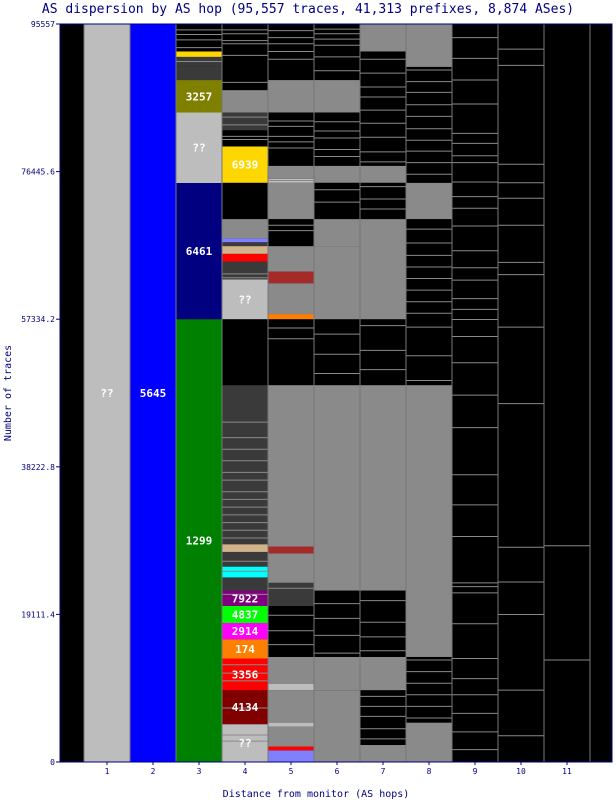 This screenshot has width=616, height=800. Describe the element at coordinates (245, 771) in the screenshot. I see `x-tick-label: 4` at that location.